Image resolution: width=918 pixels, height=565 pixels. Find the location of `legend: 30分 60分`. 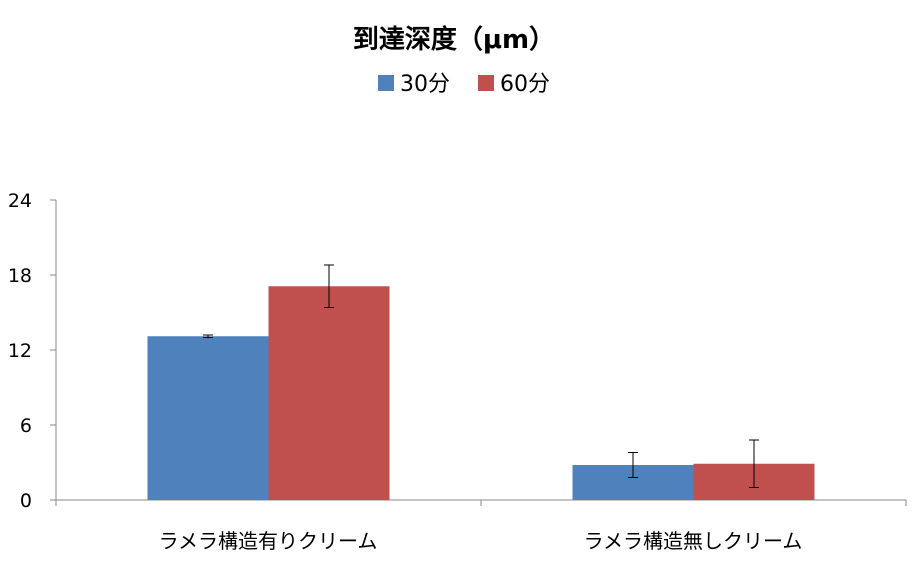

legend: 30分 60分 is located at coordinates (464, 84).